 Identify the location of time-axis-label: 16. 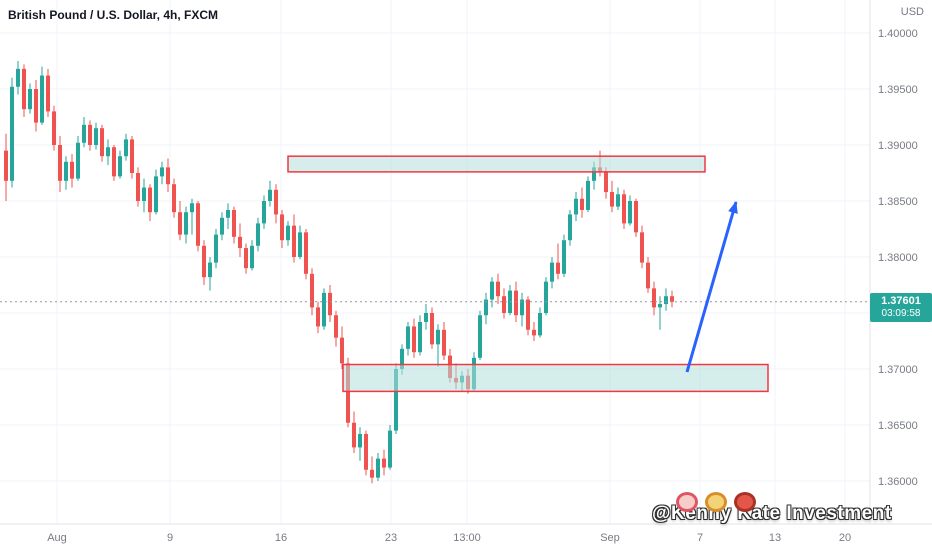
(281, 538).